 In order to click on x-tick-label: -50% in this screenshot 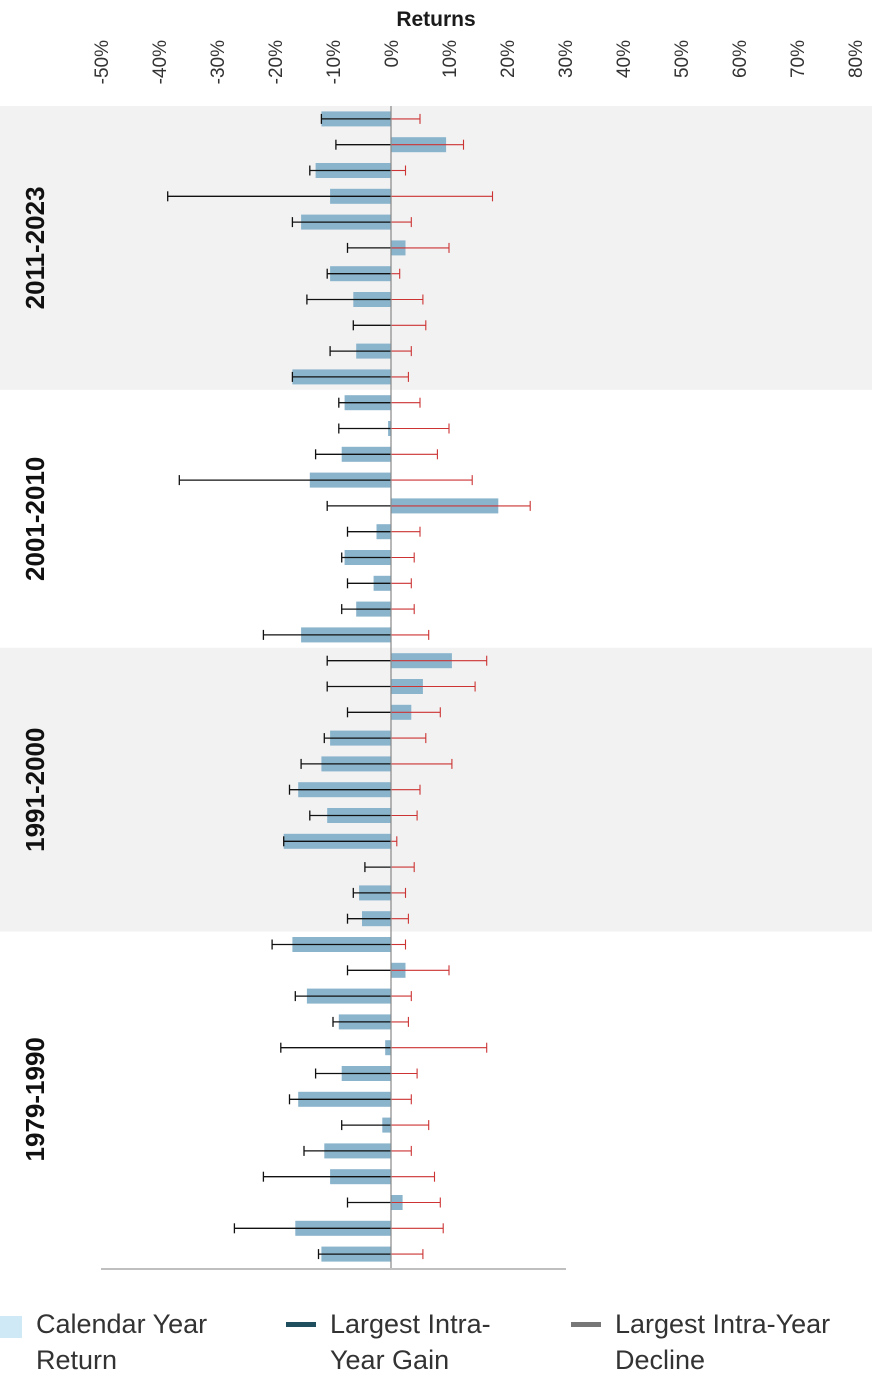, I will do `click(102, 62)`.